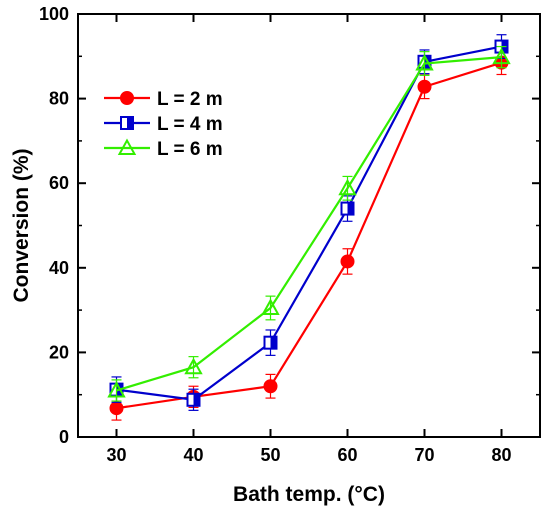  I want to click on x-tick-label: 70, so click(424, 455).